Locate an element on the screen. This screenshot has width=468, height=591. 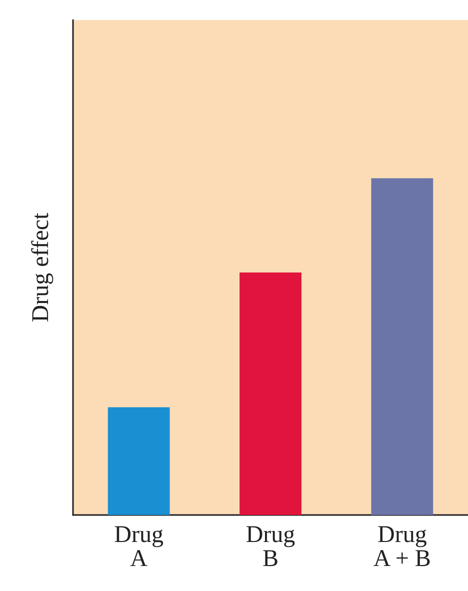
x-tick-label: Drug A is located at coordinates (139, 547).